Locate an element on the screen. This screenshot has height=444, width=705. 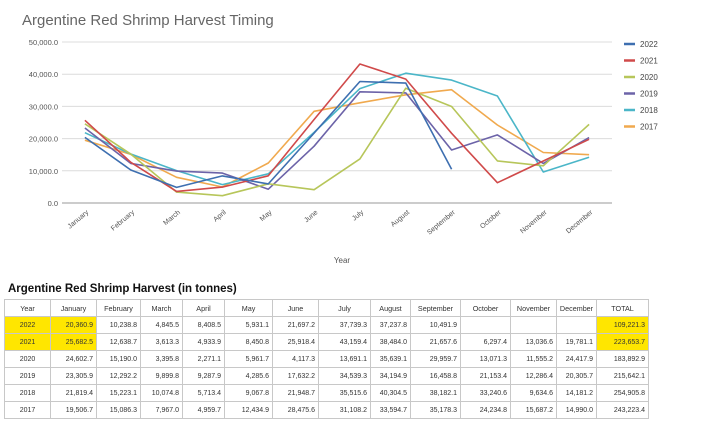
row-year: 2022 is located at coordinates (27, 325).